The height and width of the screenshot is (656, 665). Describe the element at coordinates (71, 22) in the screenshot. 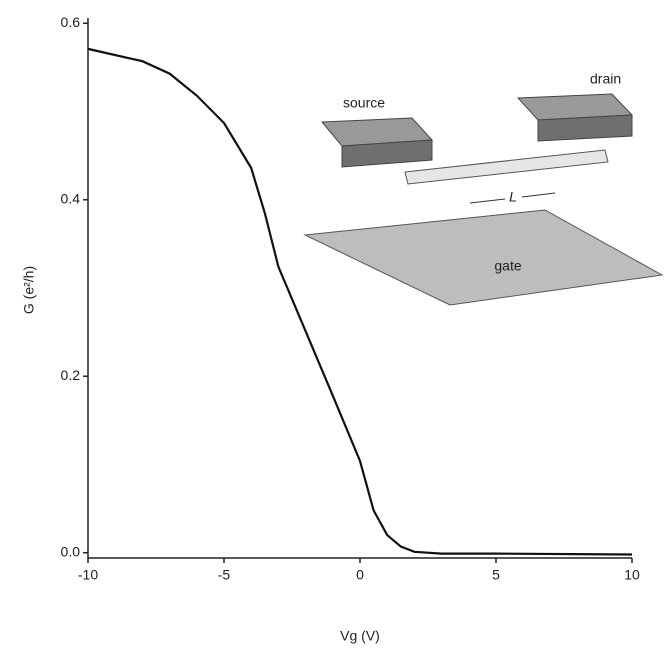

I see `y-tick-label: 0.6` at that location.